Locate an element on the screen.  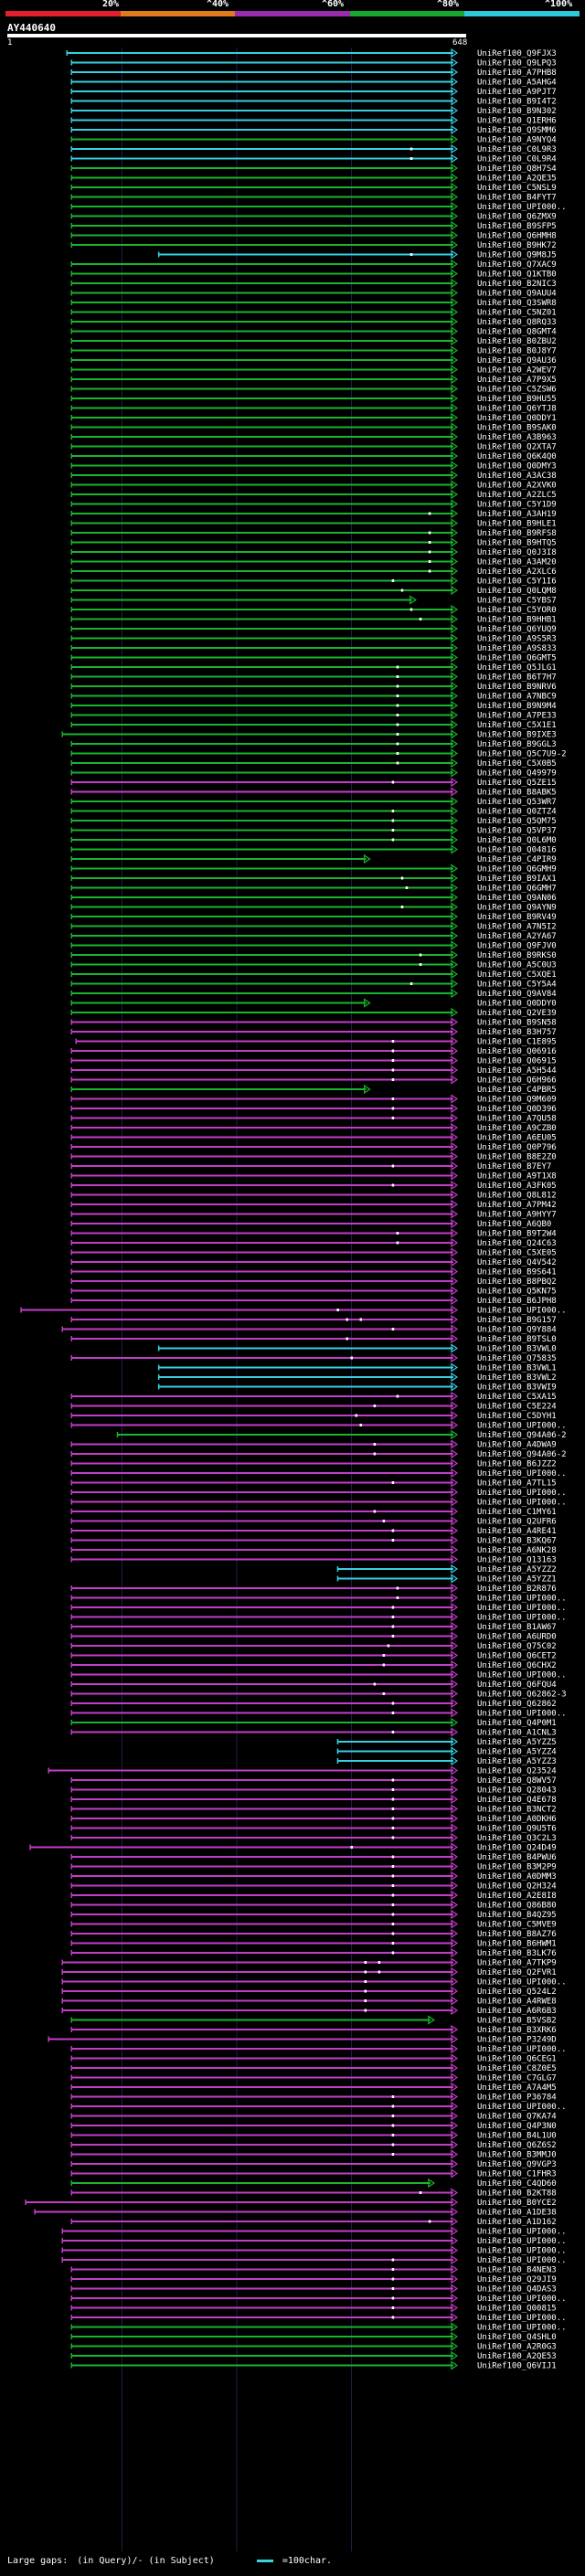
hit-row: UniRef100_Q4DAS3 is located at coordinates (314, 2289).